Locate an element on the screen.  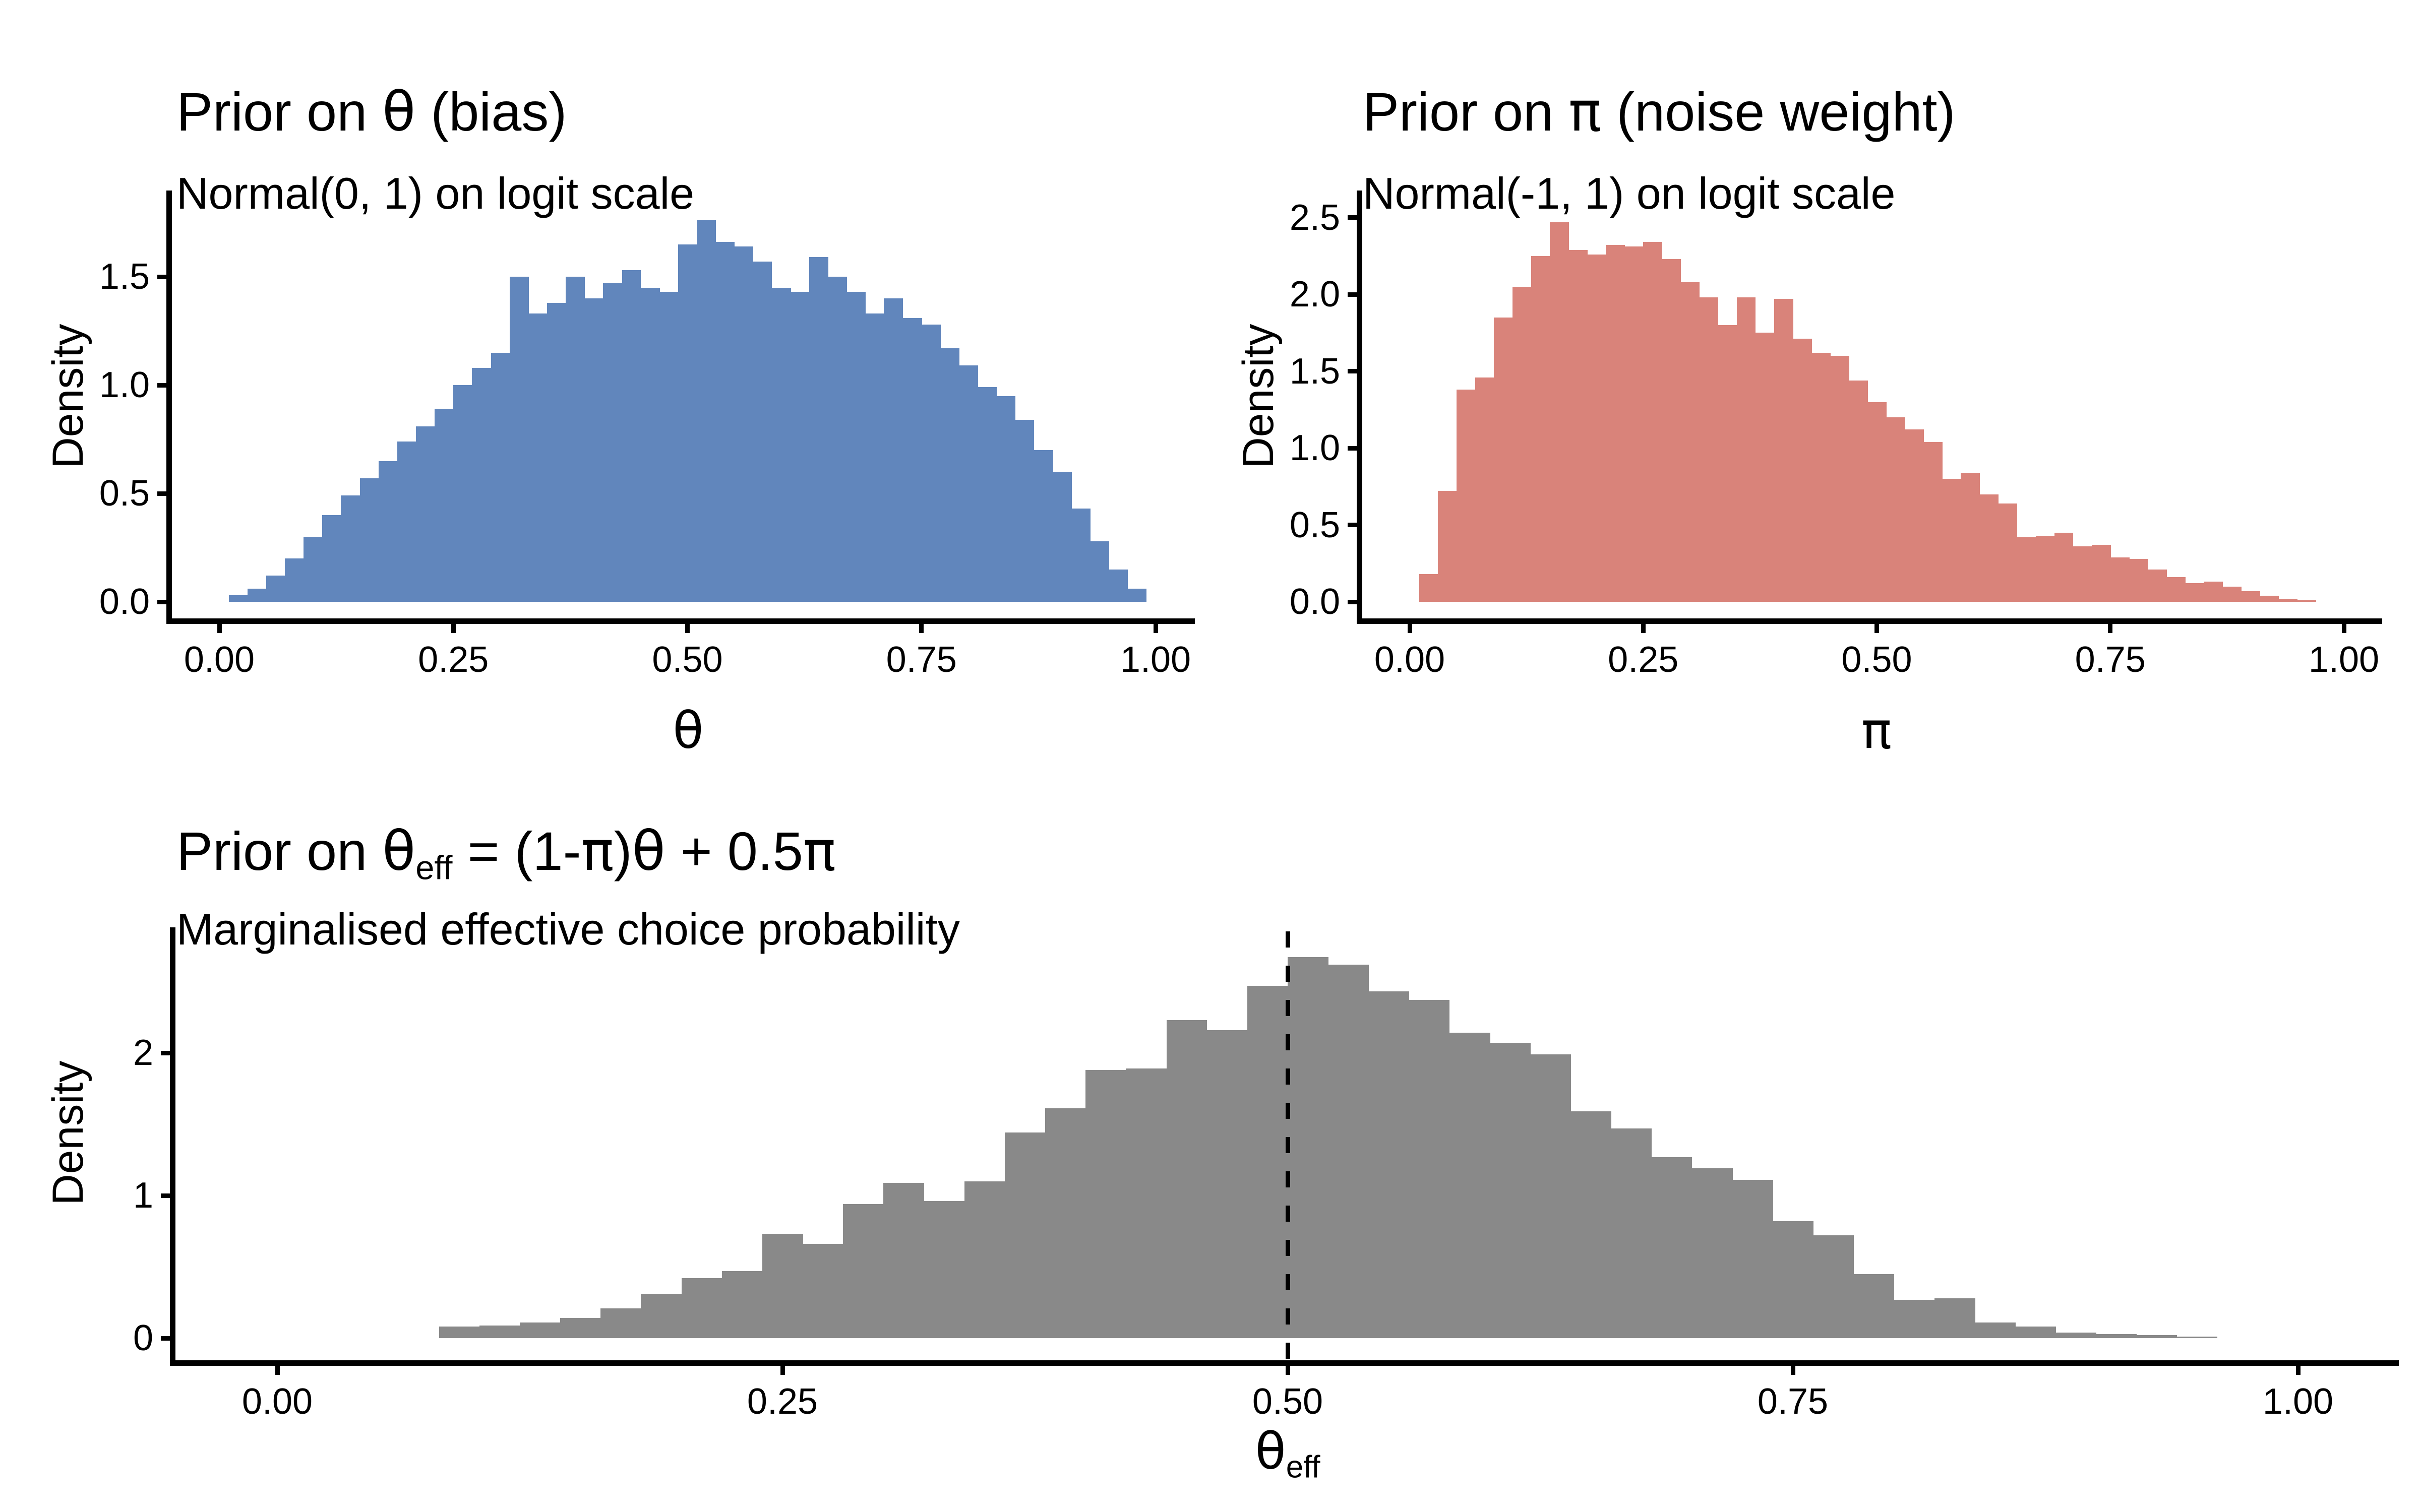
x-axis-title: θeff is located at coordinates (1287, 1454).